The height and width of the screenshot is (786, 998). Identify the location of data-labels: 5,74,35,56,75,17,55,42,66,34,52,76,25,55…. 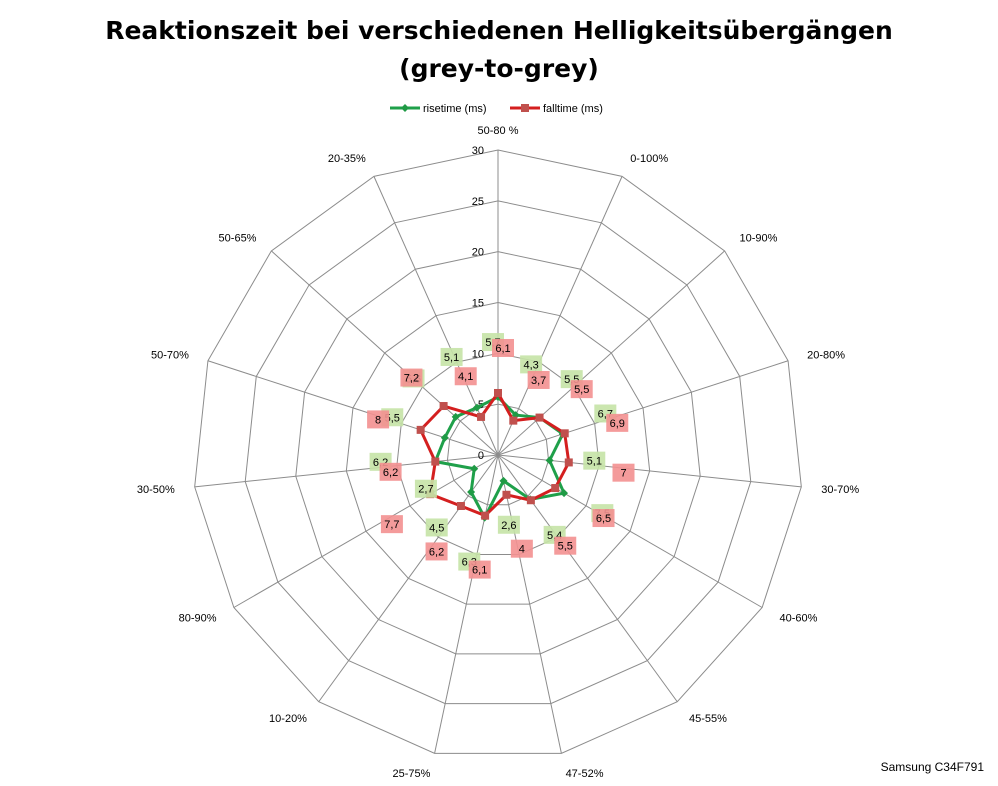
(501, 456).